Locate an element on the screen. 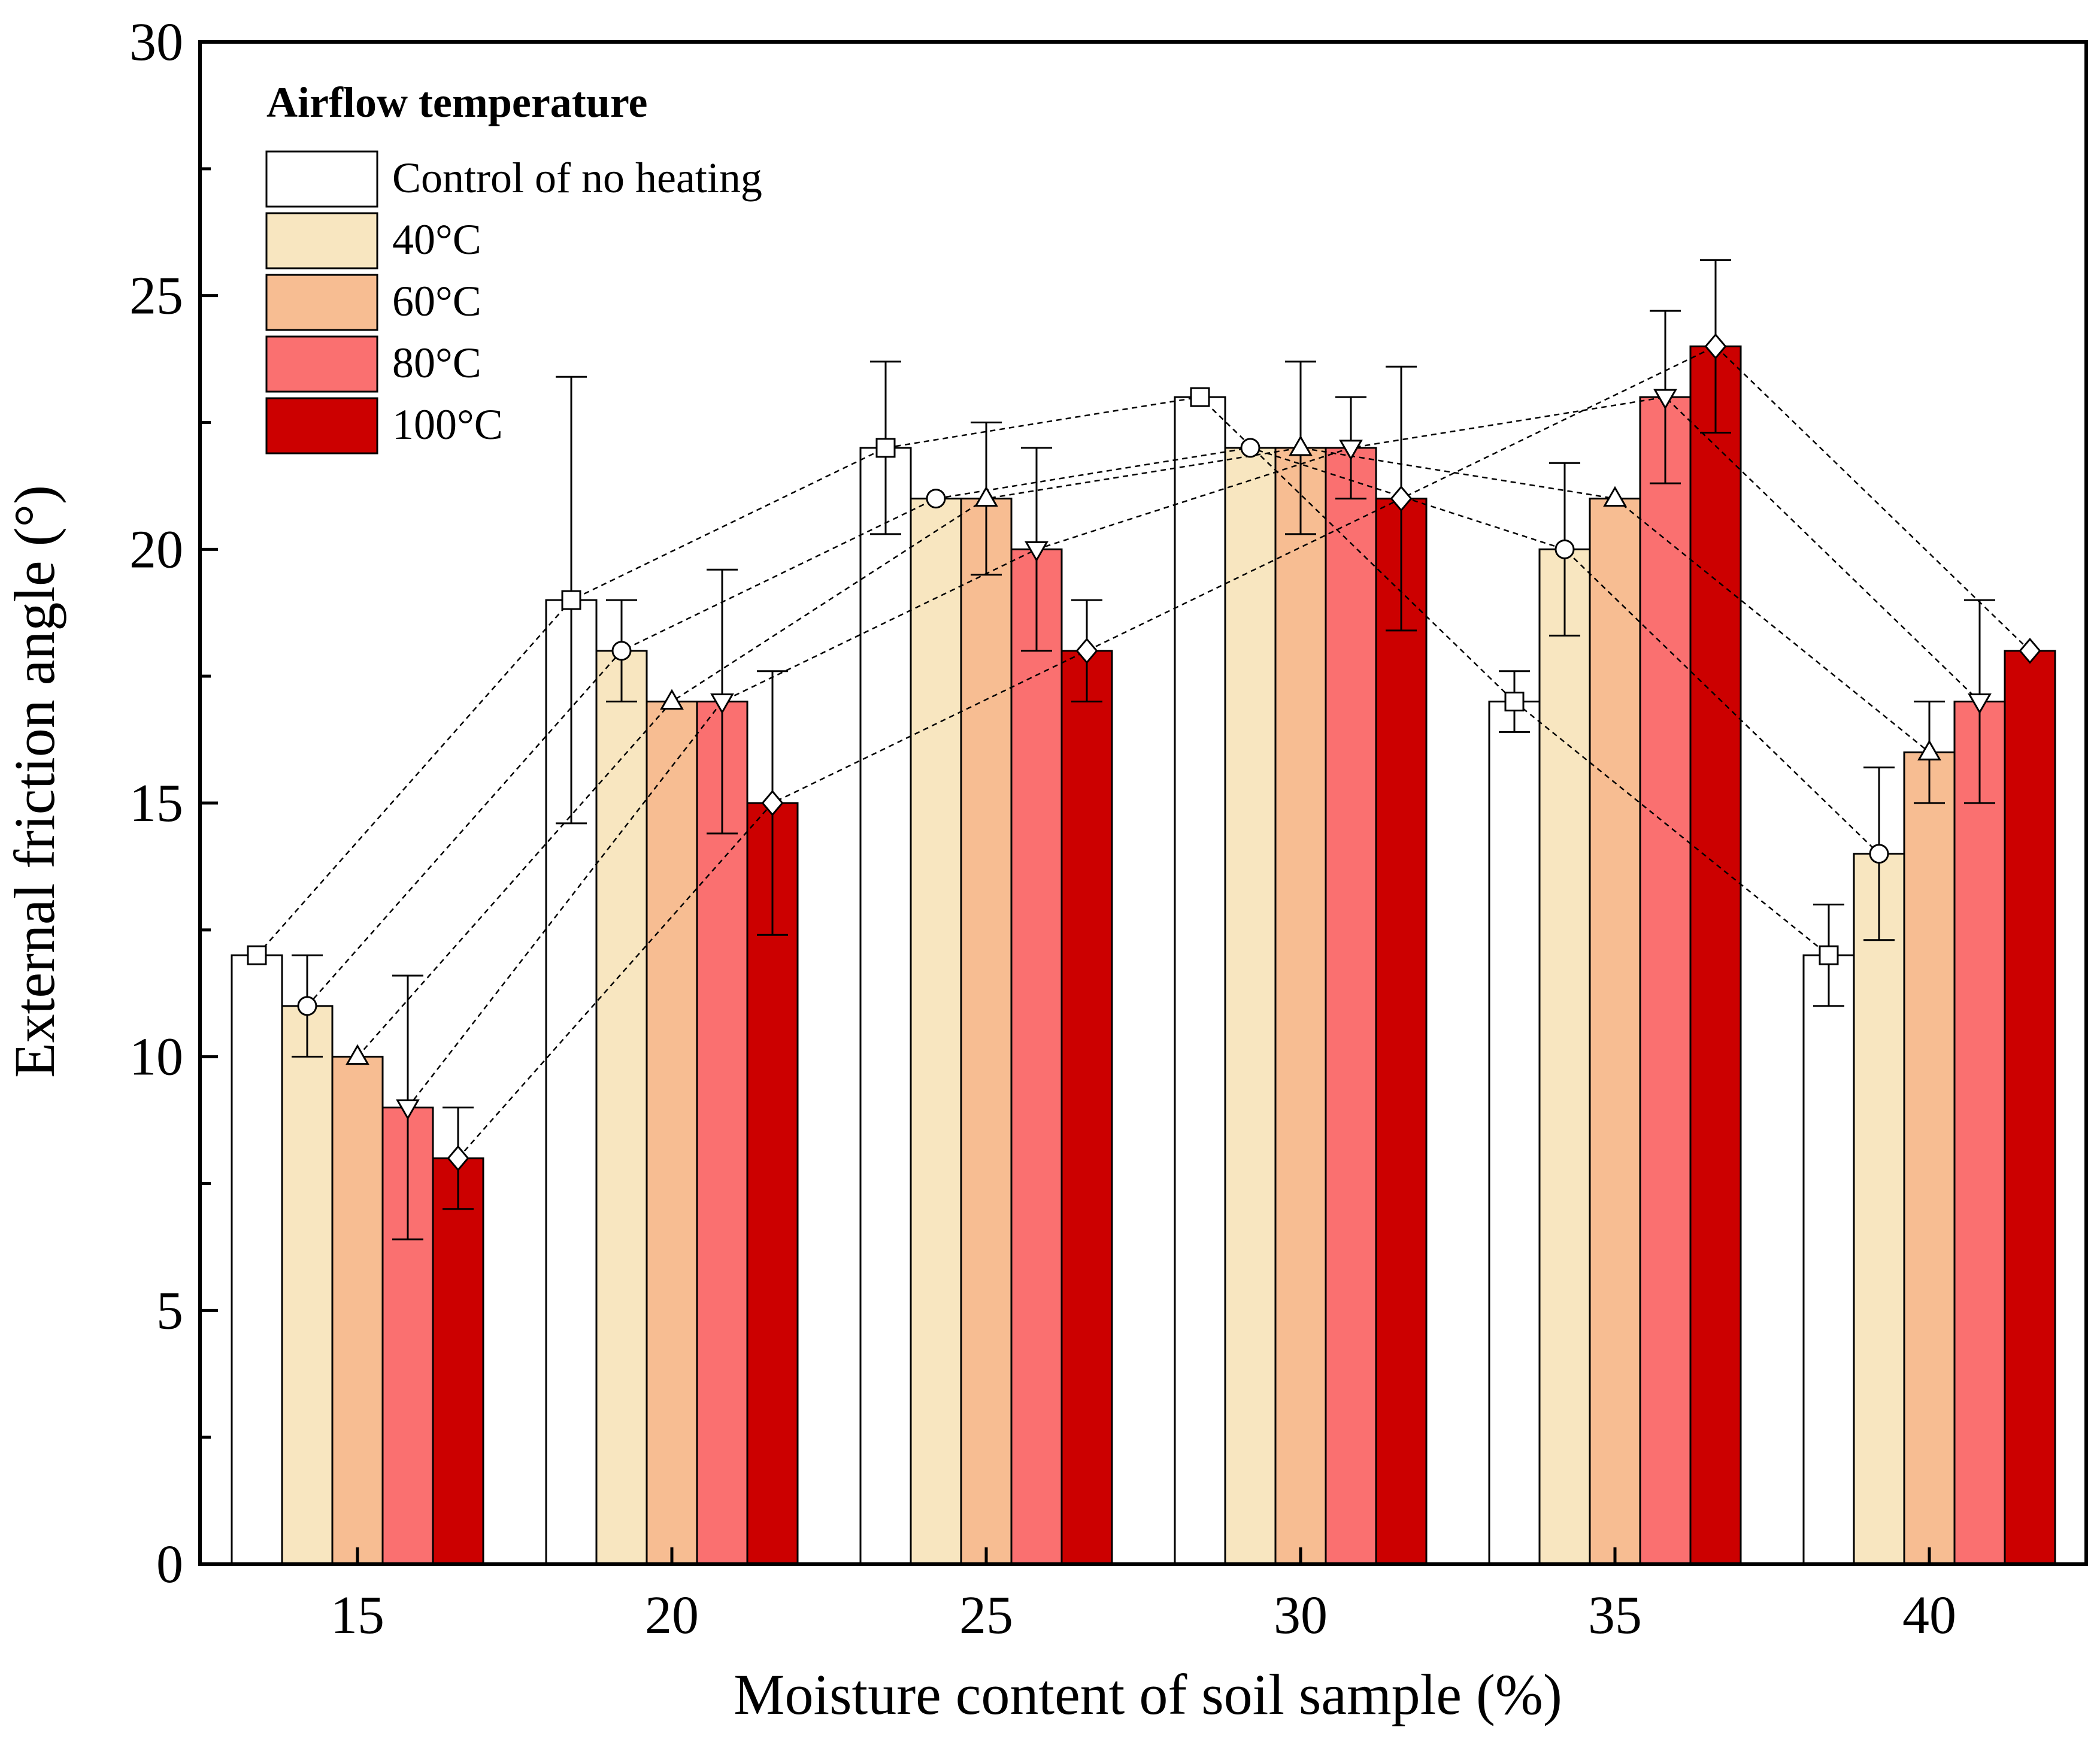 The image size is (2100, 1742). x-tick-label-40: 40 is located at coordinates (1929, 1616).